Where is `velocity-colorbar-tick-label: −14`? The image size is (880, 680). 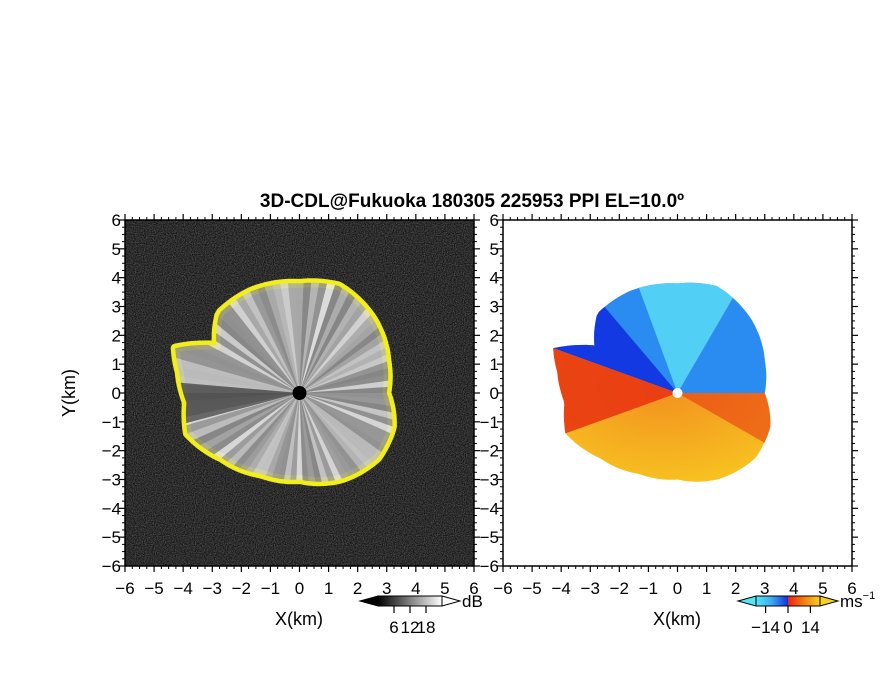 velocity-colorbar-tick-label: −14 is located at coordinates (765, 627).